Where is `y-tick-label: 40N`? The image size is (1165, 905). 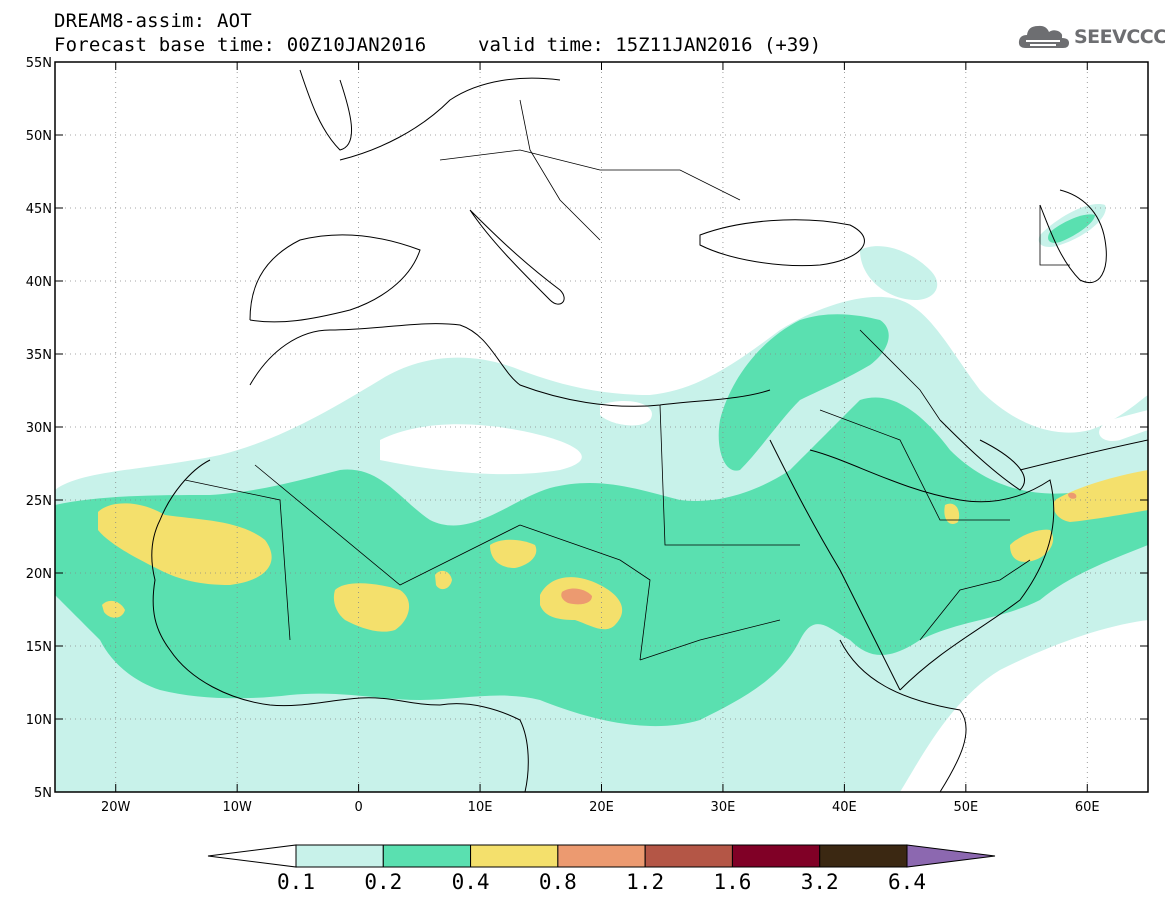
y-tick-label: 40N is located at coordinates (39, 282).